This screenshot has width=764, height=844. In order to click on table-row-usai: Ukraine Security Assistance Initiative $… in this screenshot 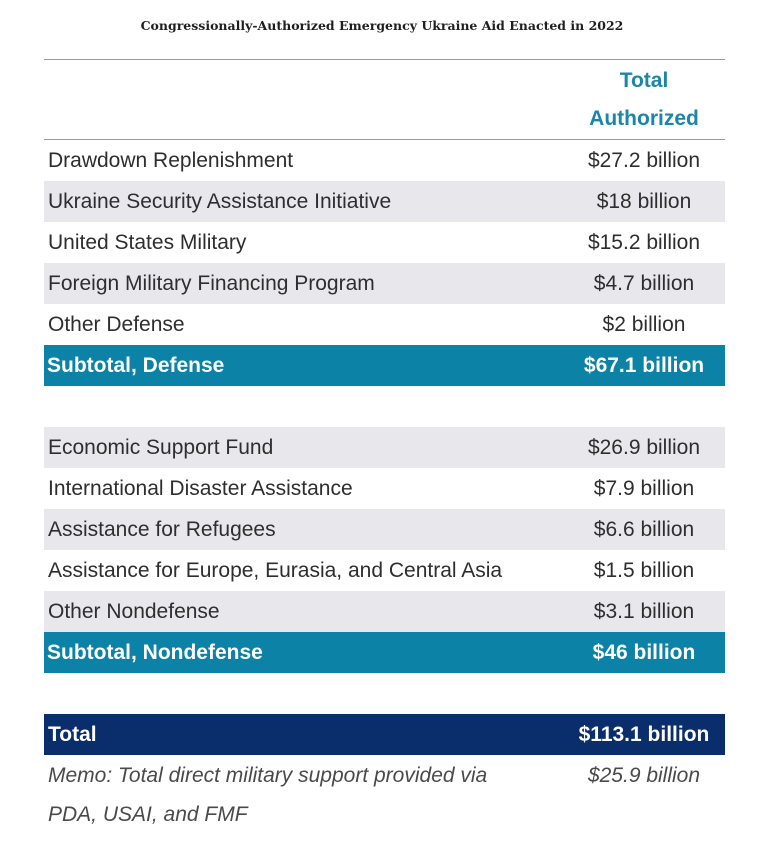, I will do `click(384, 201)`.